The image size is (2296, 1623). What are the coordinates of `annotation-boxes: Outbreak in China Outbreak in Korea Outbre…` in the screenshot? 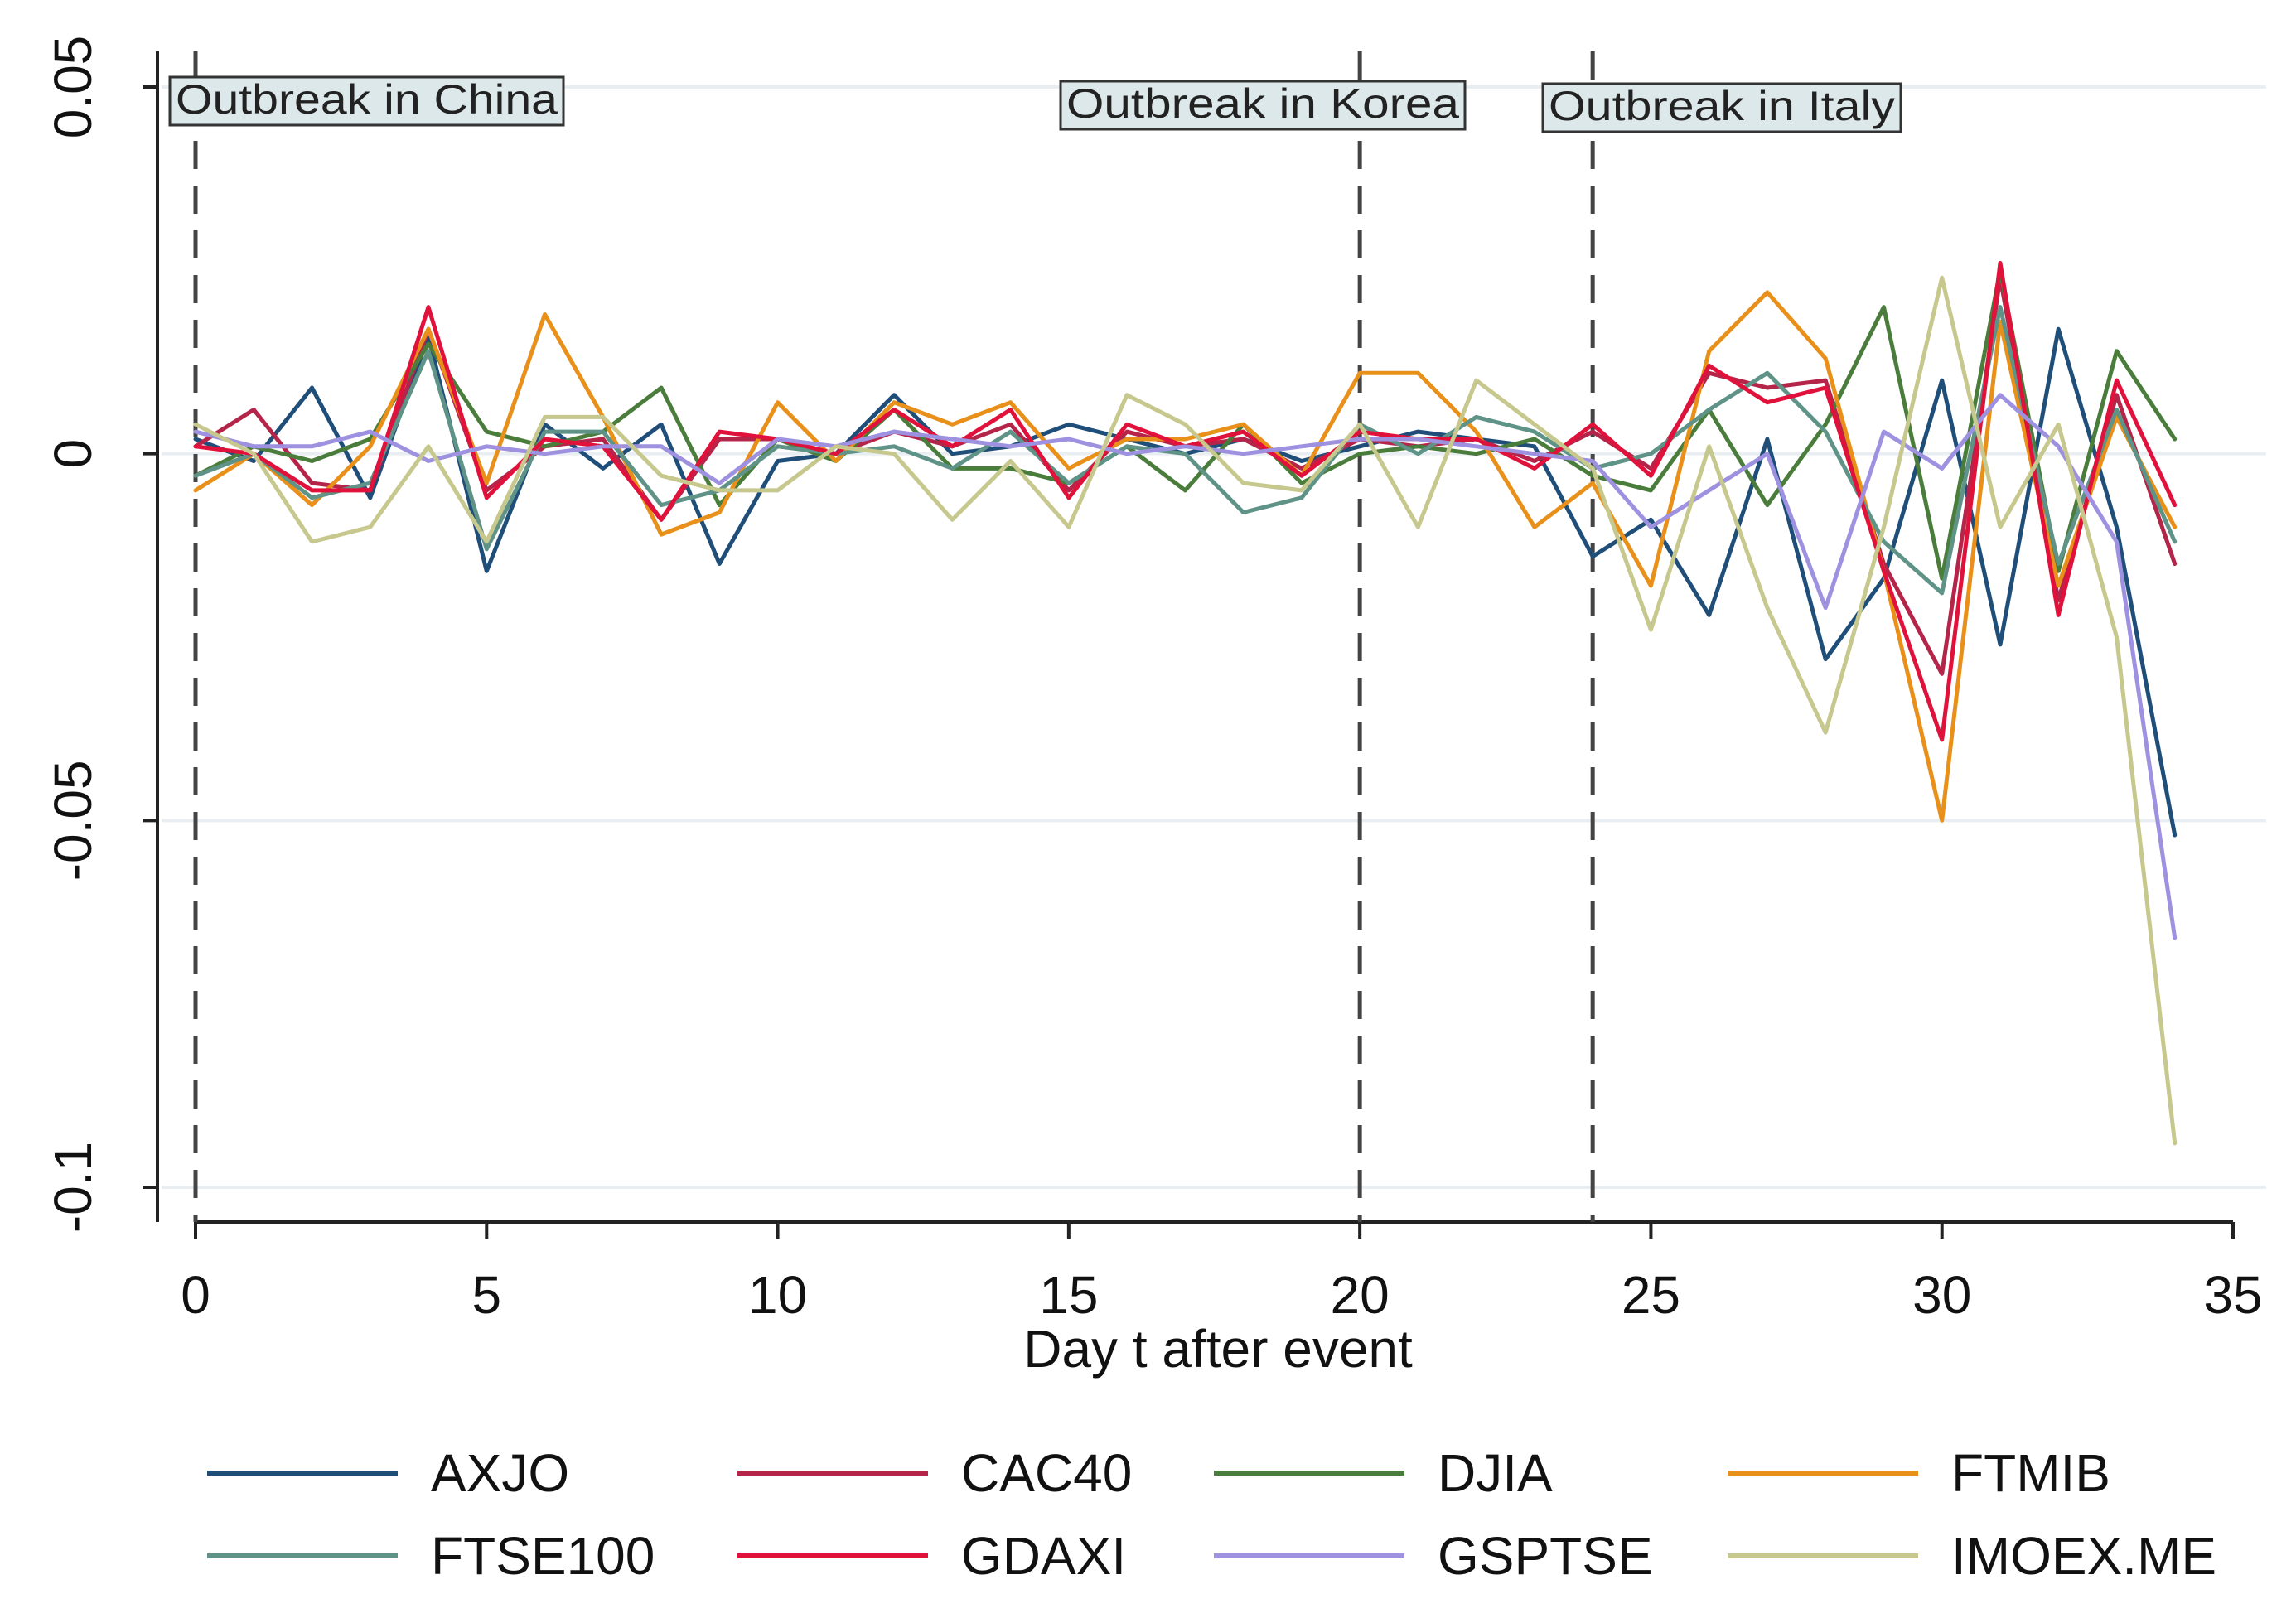 It's located at (1035, 104).